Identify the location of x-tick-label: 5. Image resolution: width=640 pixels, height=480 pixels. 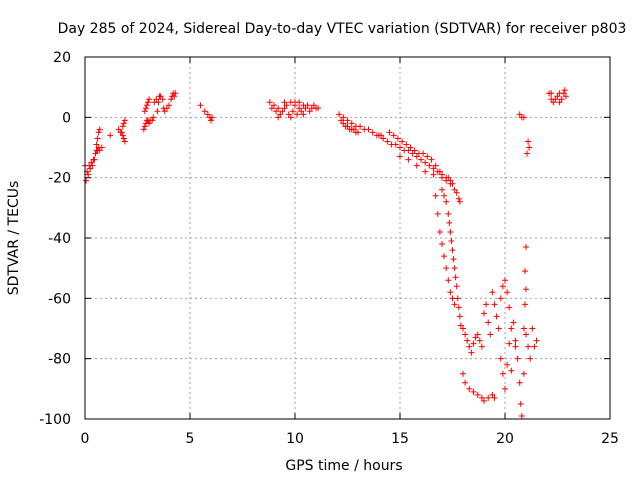
(190, 439).